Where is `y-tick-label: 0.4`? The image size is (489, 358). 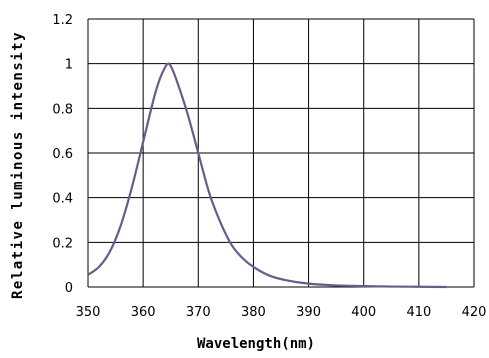
y-tick-label: 0.4 is located at coordinates (62, 199).